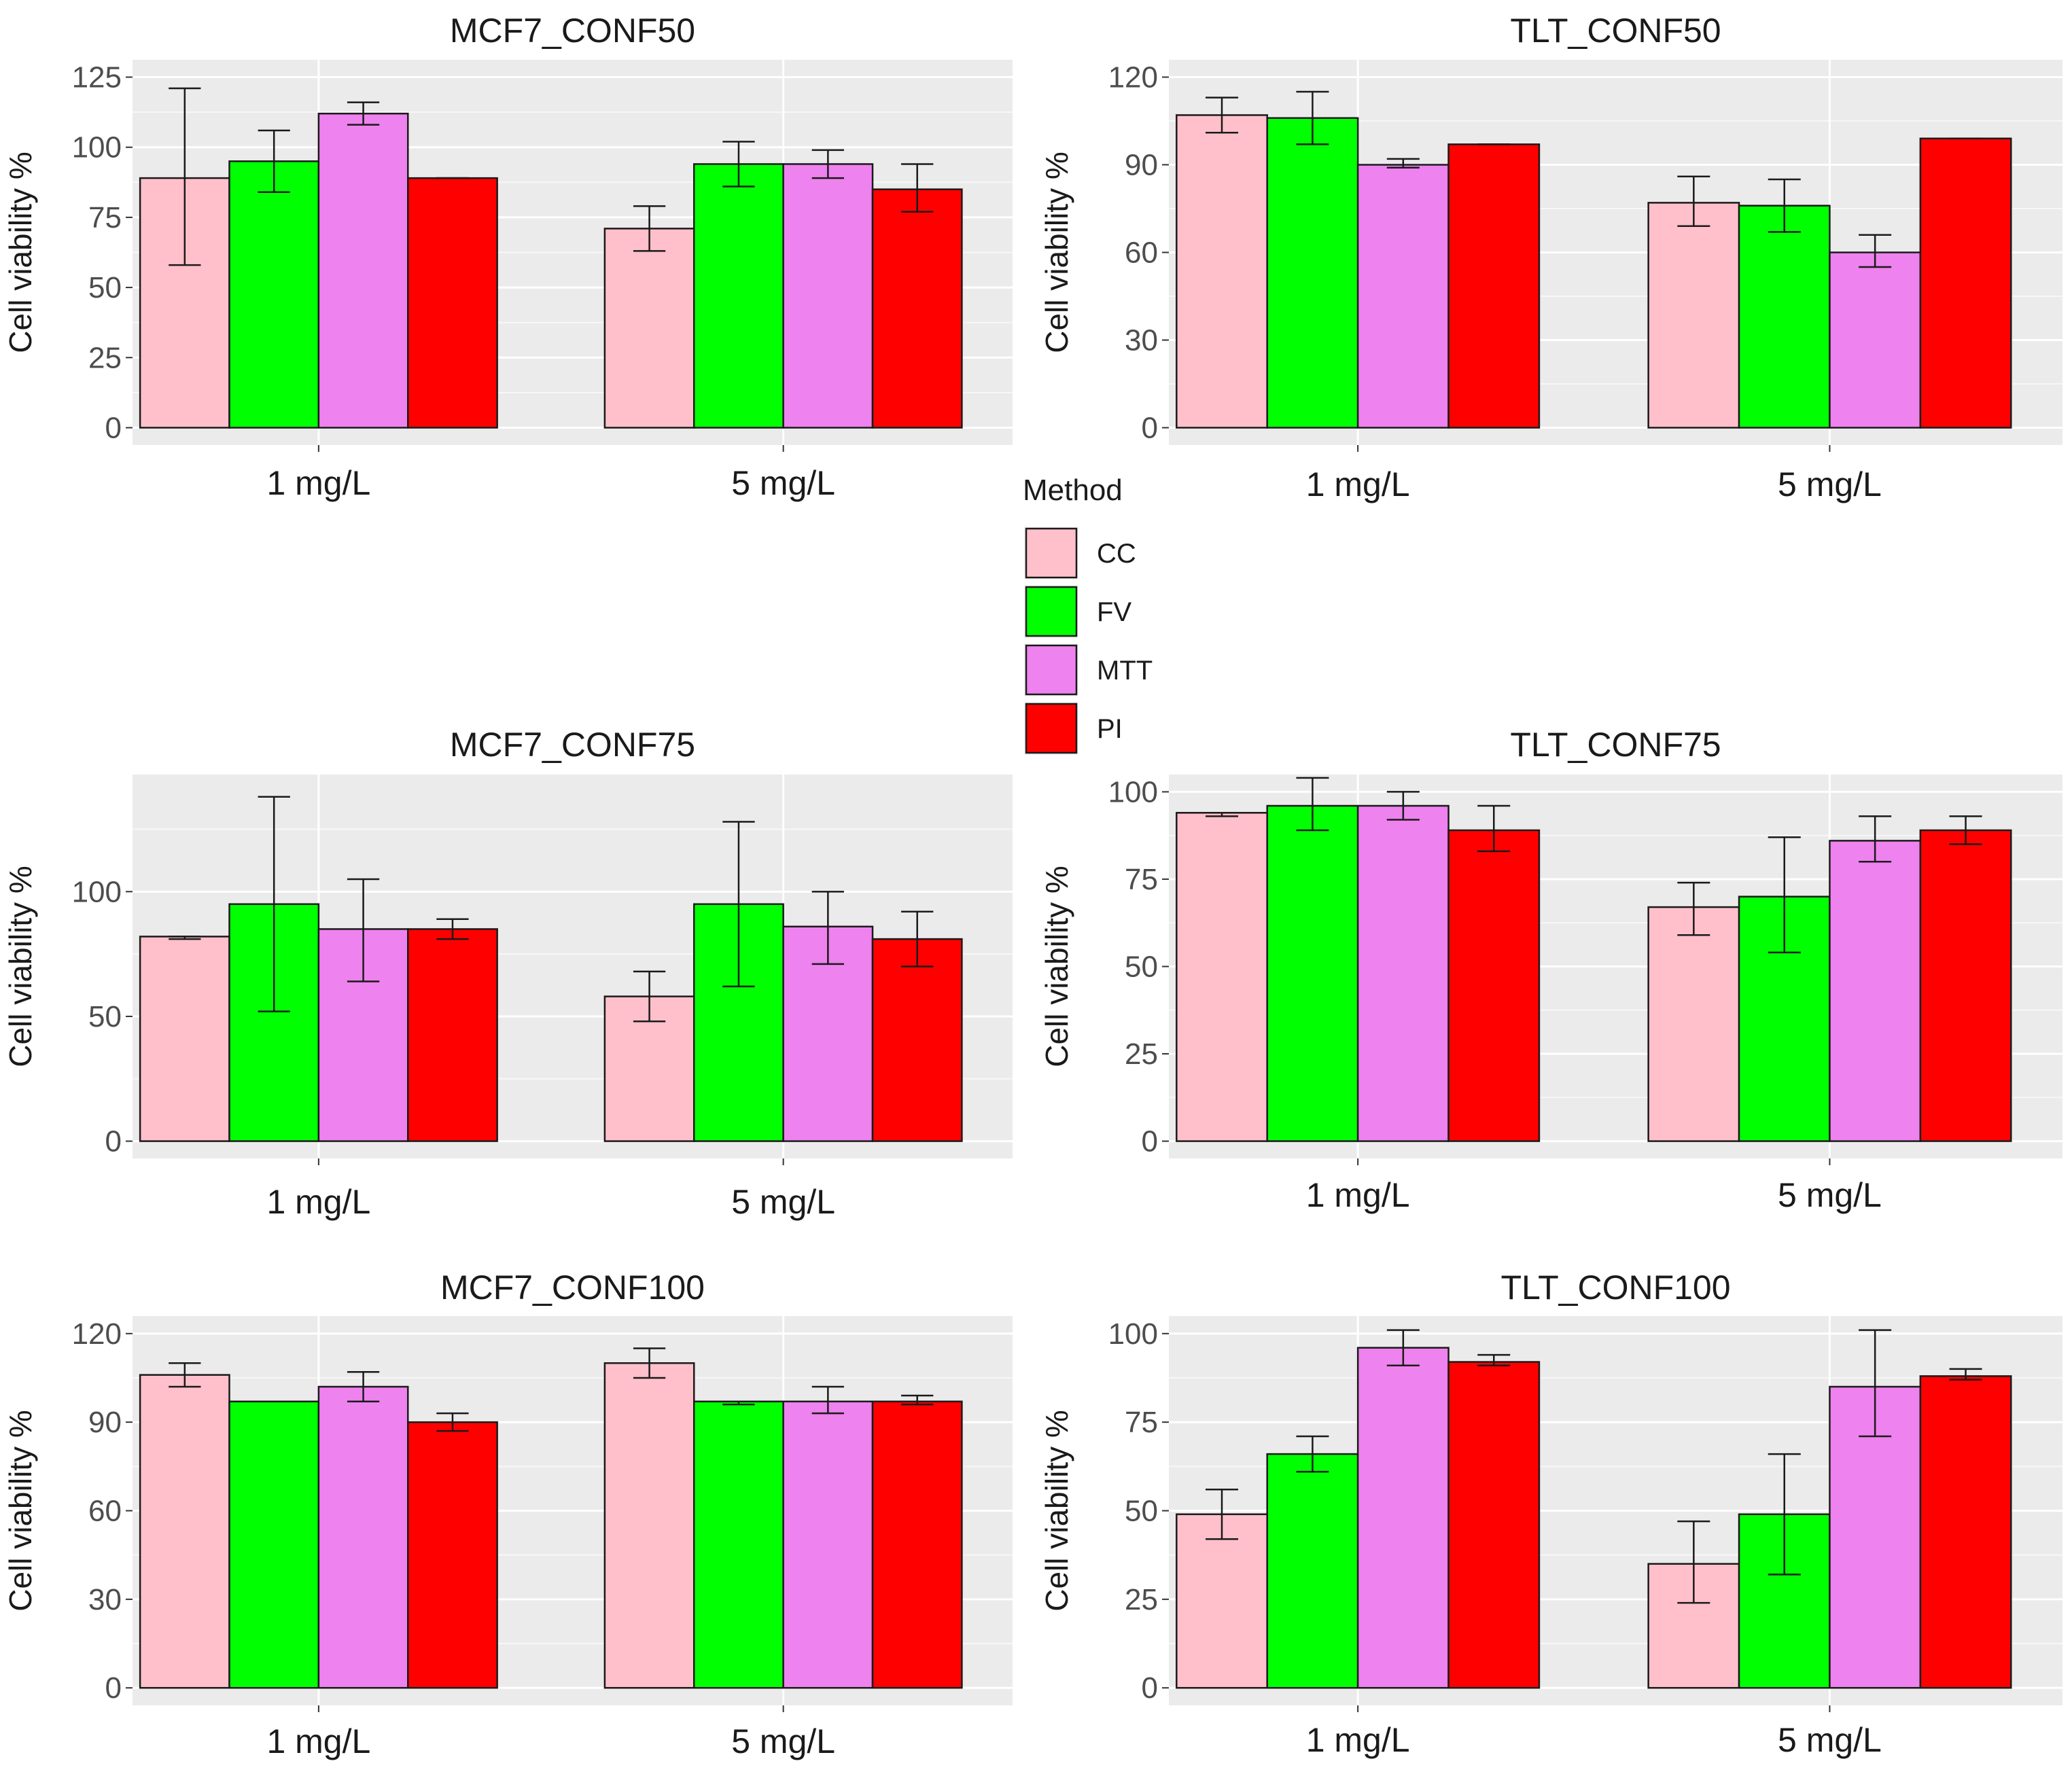 The height and width of the screenshot is (1774, 2072). Describe the element at coordinates (105, 1511) in the screenshot. I see `y-tick-label: 60` at that location.